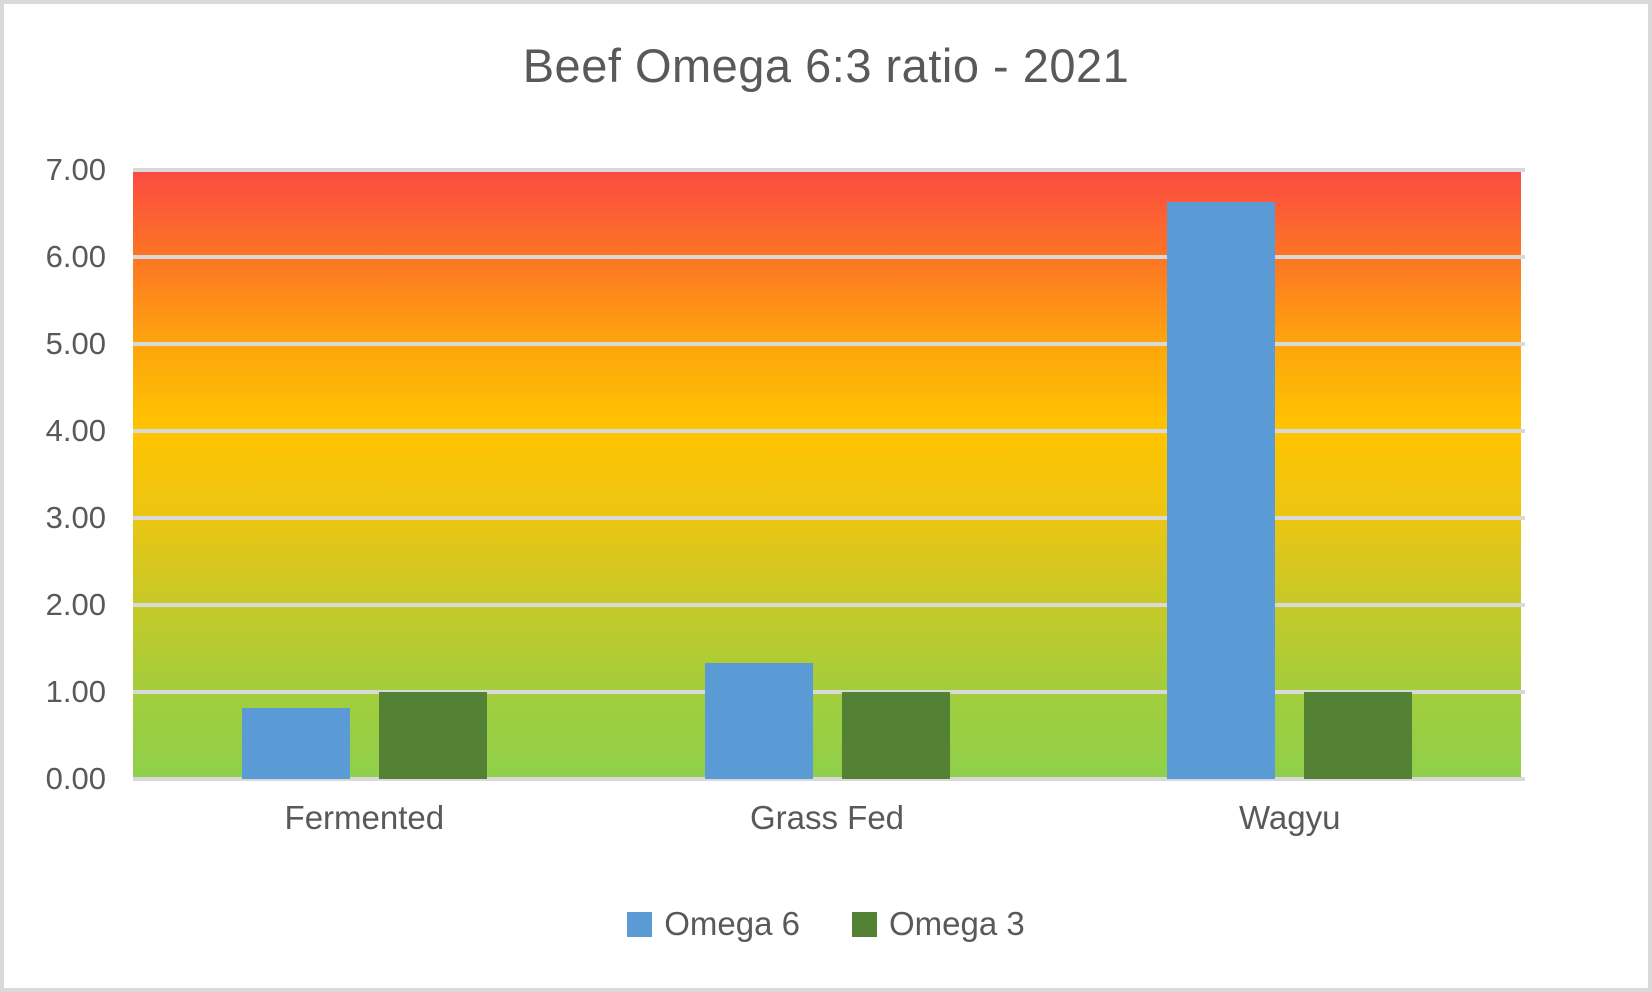  What do you see at coordinates (1289, 817) in the screenshot?
I see `x-axis-label-wagyu: Wagyu` at bounding box center [1289, 817].